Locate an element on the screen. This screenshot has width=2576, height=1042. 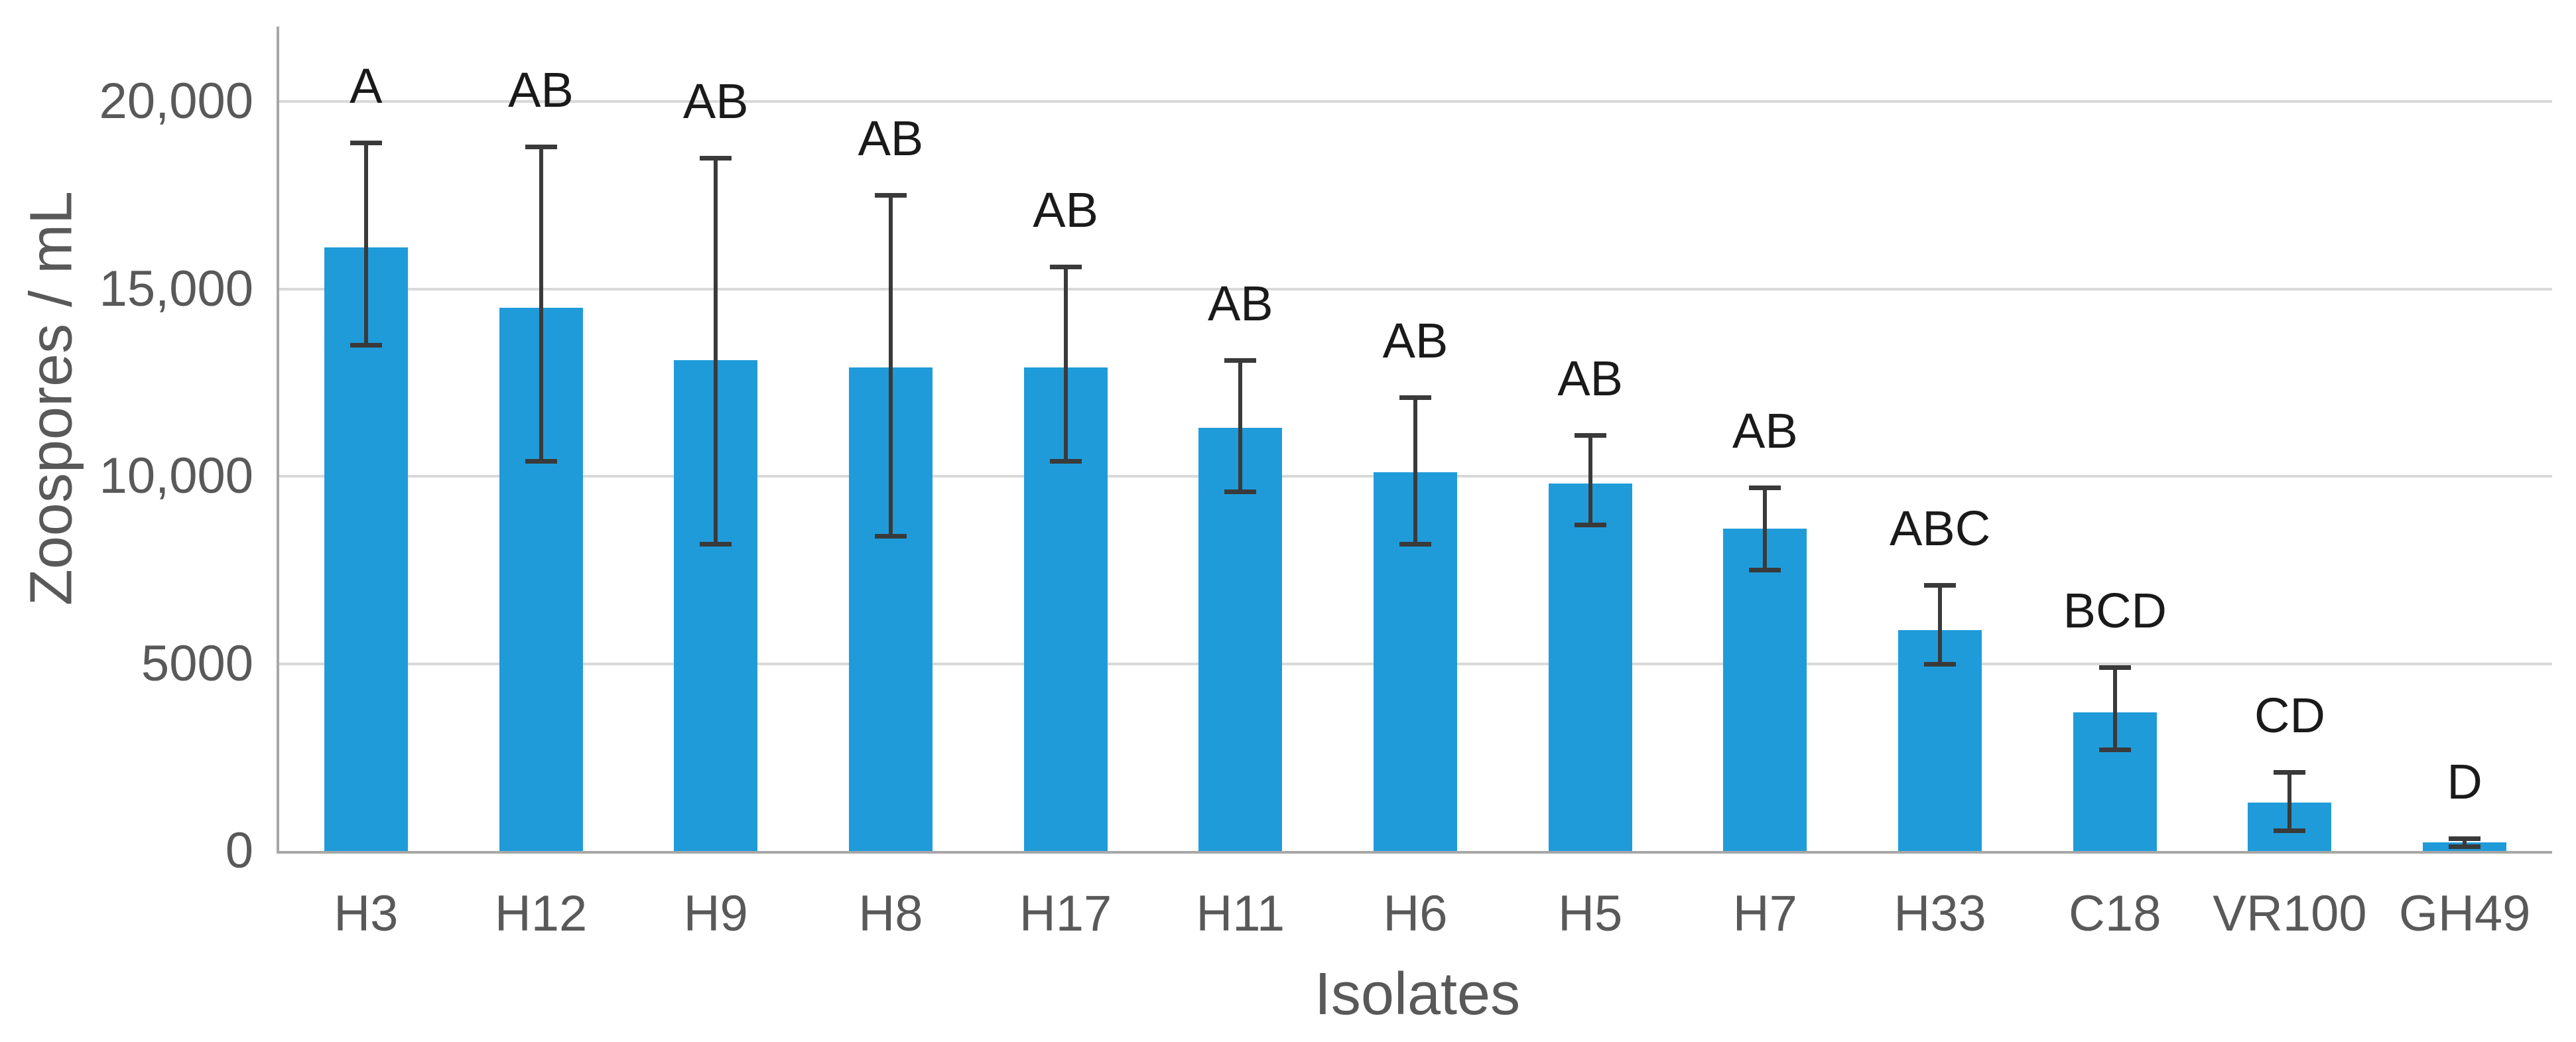
error-bar-cap-top-H5 is located at coordinates (1590, 435).